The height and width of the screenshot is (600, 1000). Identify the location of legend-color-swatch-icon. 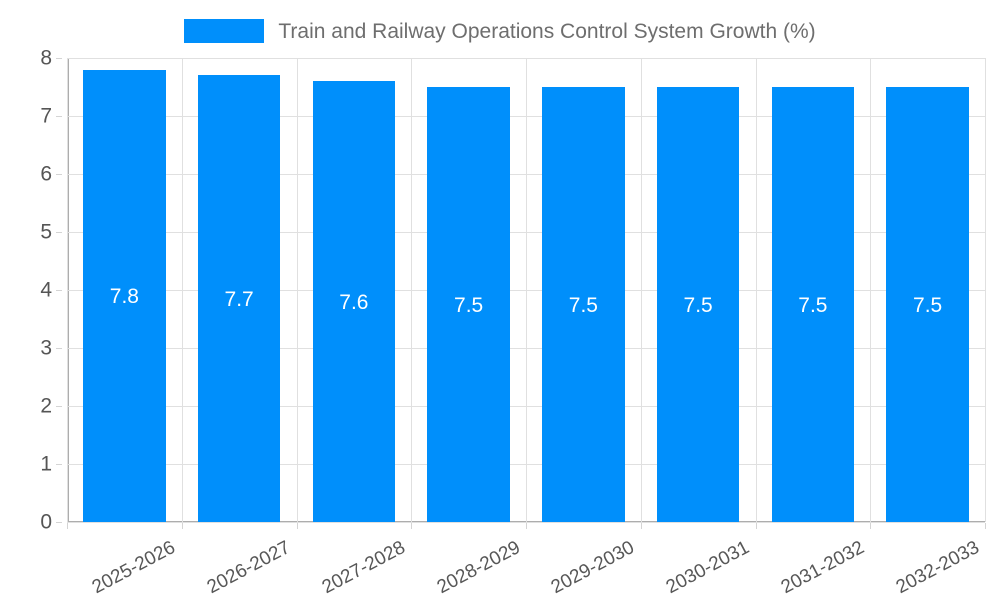
(224, 31).